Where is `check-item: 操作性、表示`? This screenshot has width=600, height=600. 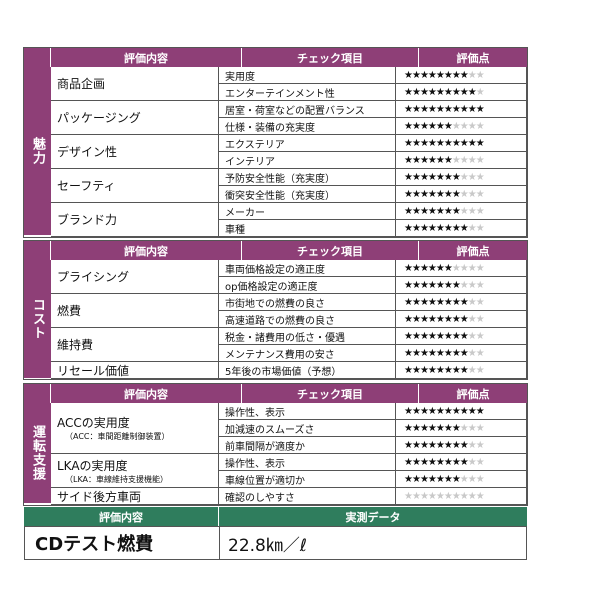 check-item: 操作性、表示 is located at coordinates (306, 411).